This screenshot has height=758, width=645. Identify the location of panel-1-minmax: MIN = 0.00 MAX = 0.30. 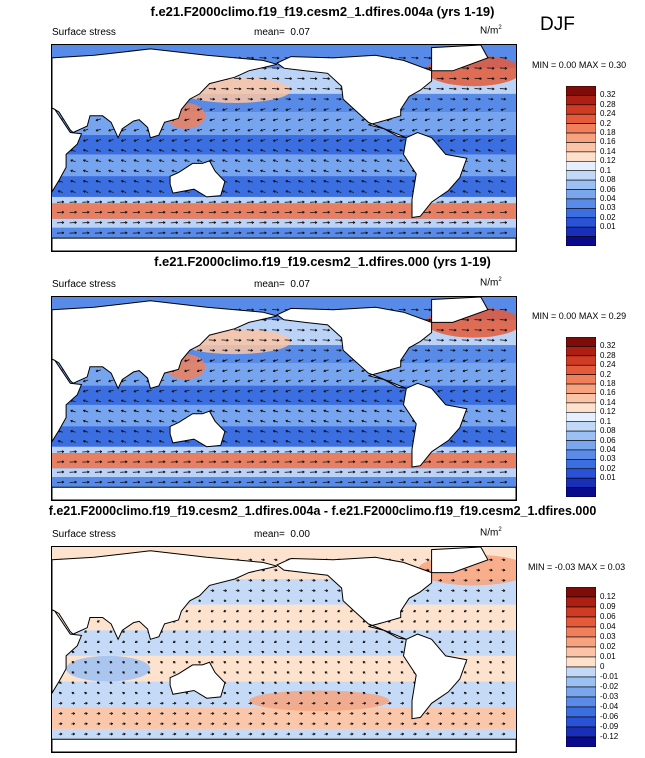
(579, 65).